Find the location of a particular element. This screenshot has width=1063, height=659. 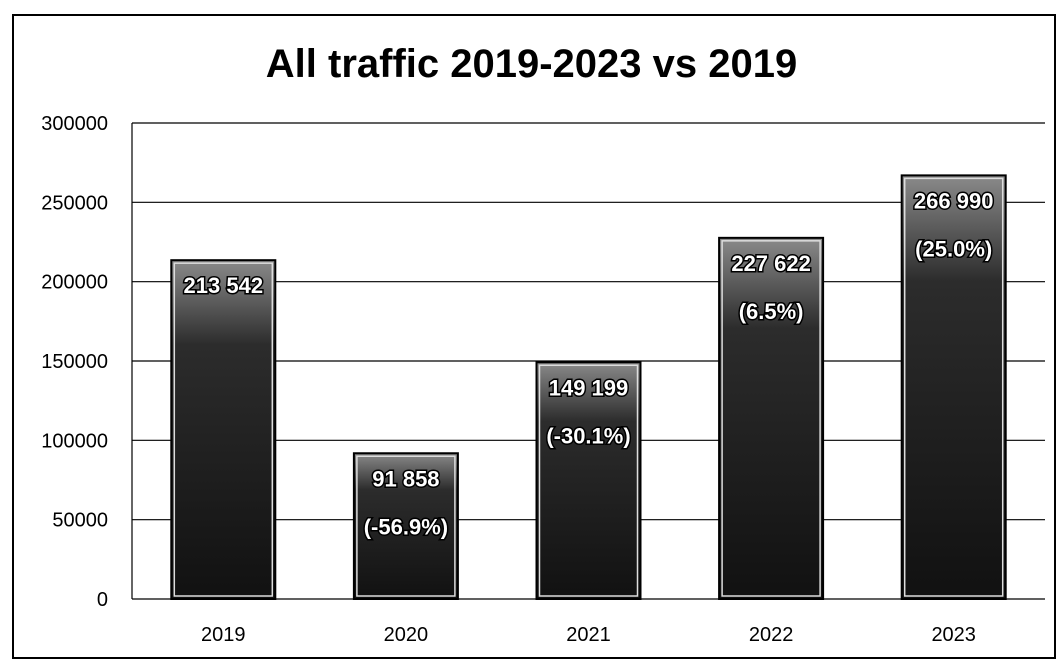

y-axis-ticks: 0 50000 100000 150000 200000 250000 300000 is located at coordinates (74, 362).